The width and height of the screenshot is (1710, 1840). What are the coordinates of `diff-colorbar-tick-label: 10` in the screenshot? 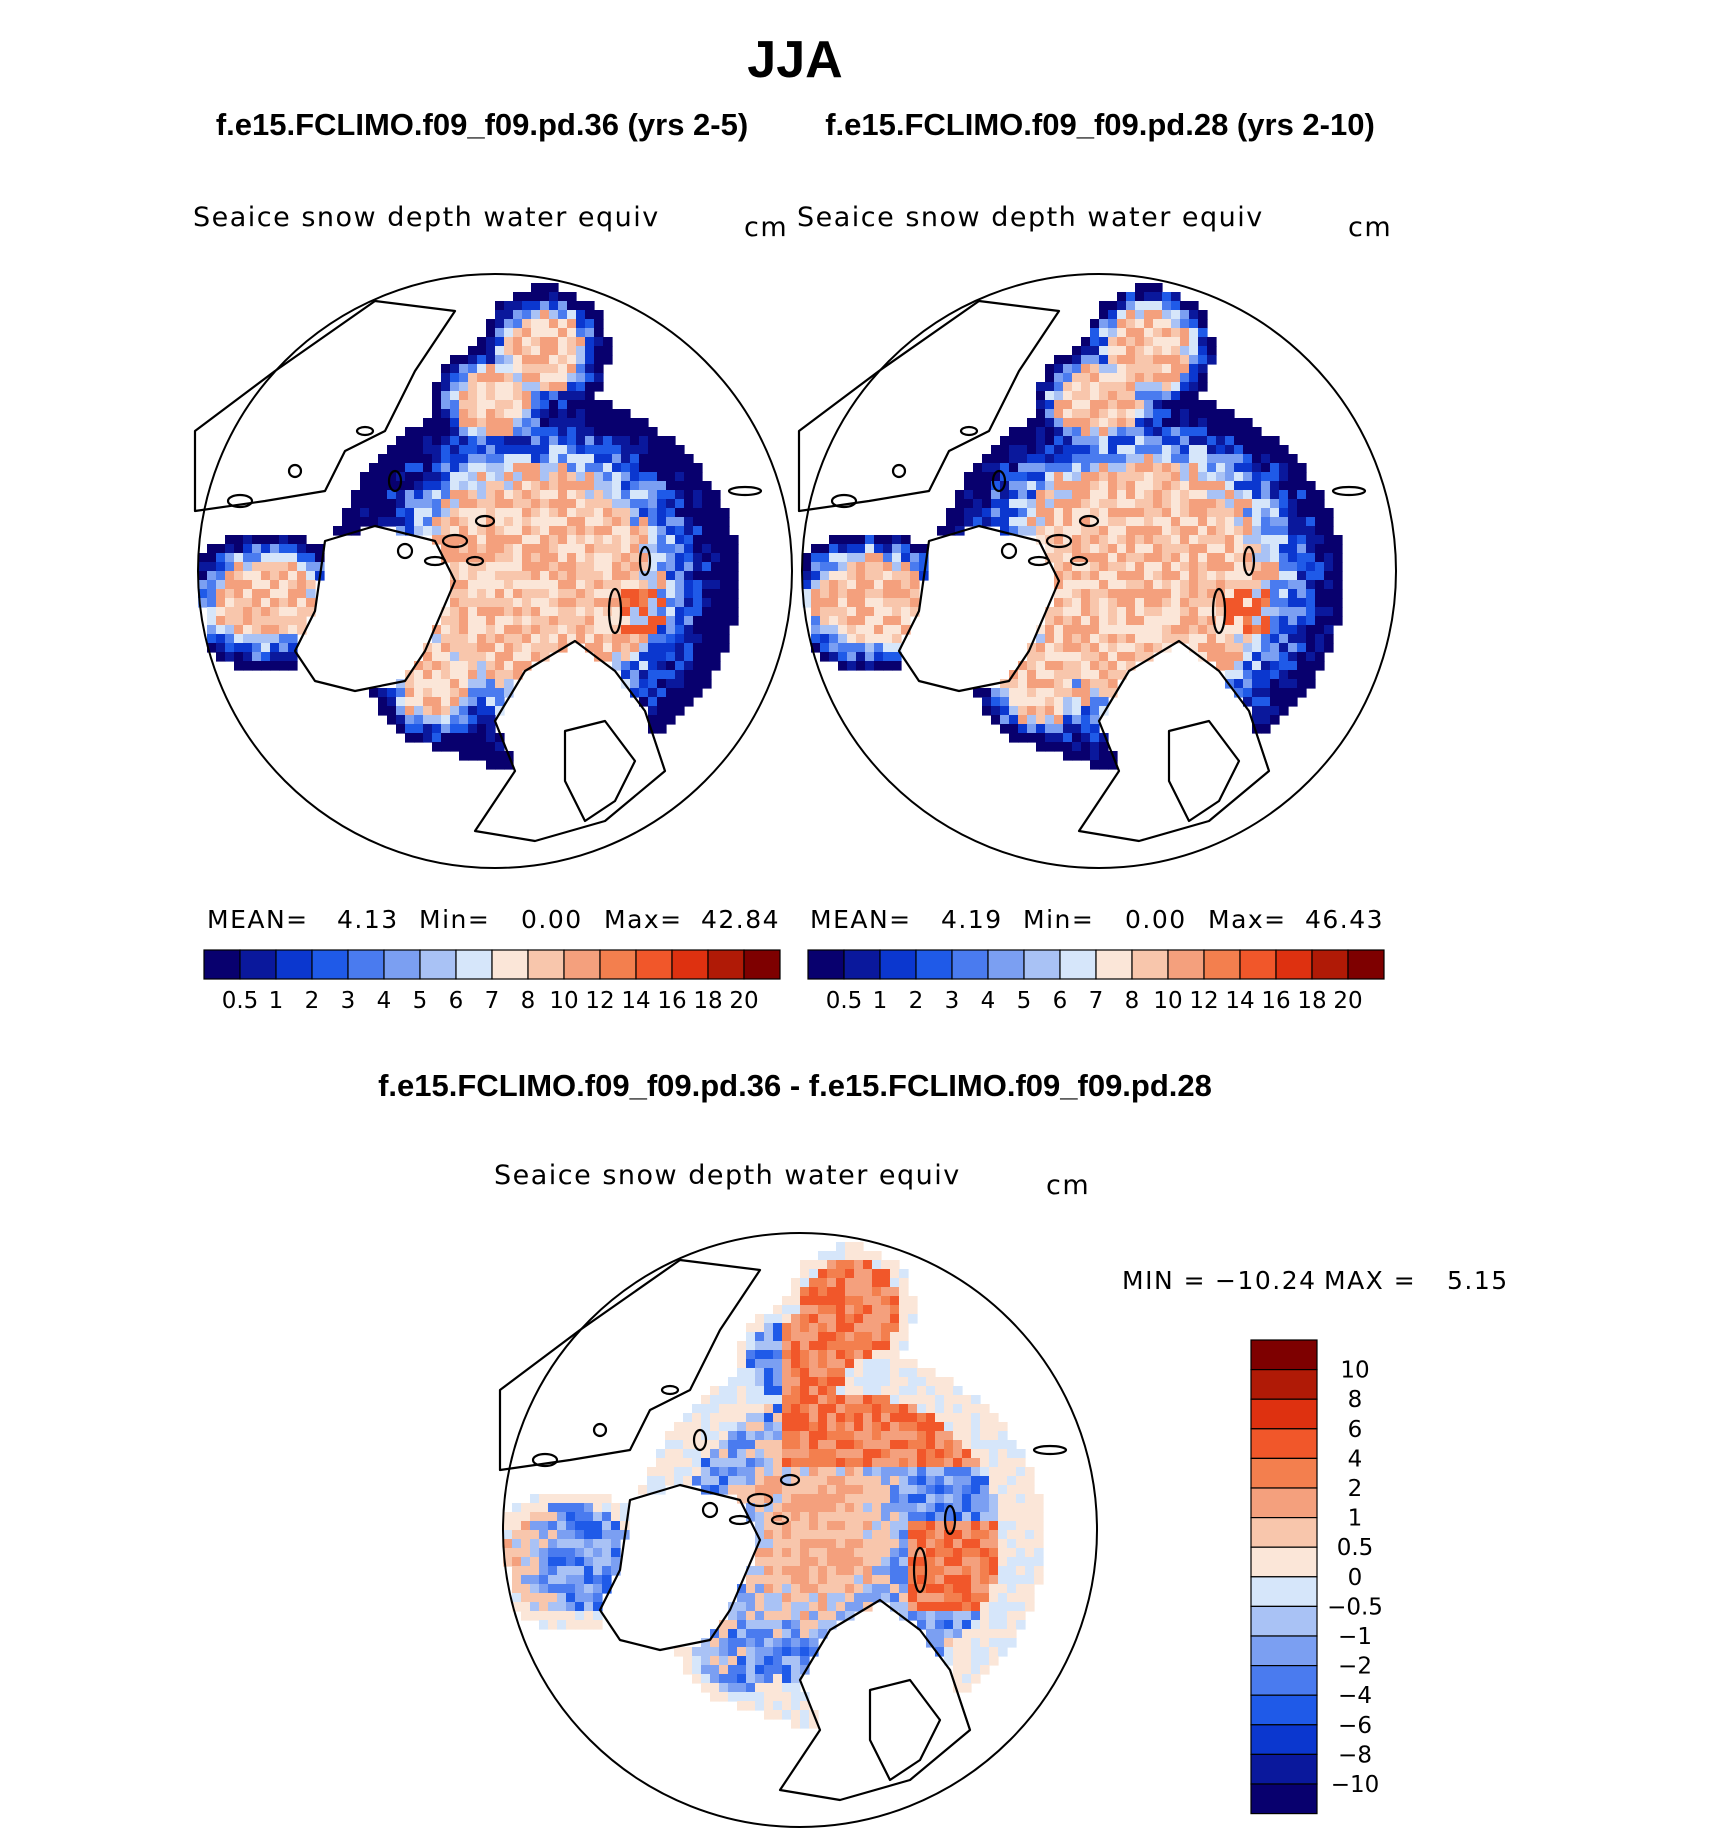 It's located at (1354, 1371).